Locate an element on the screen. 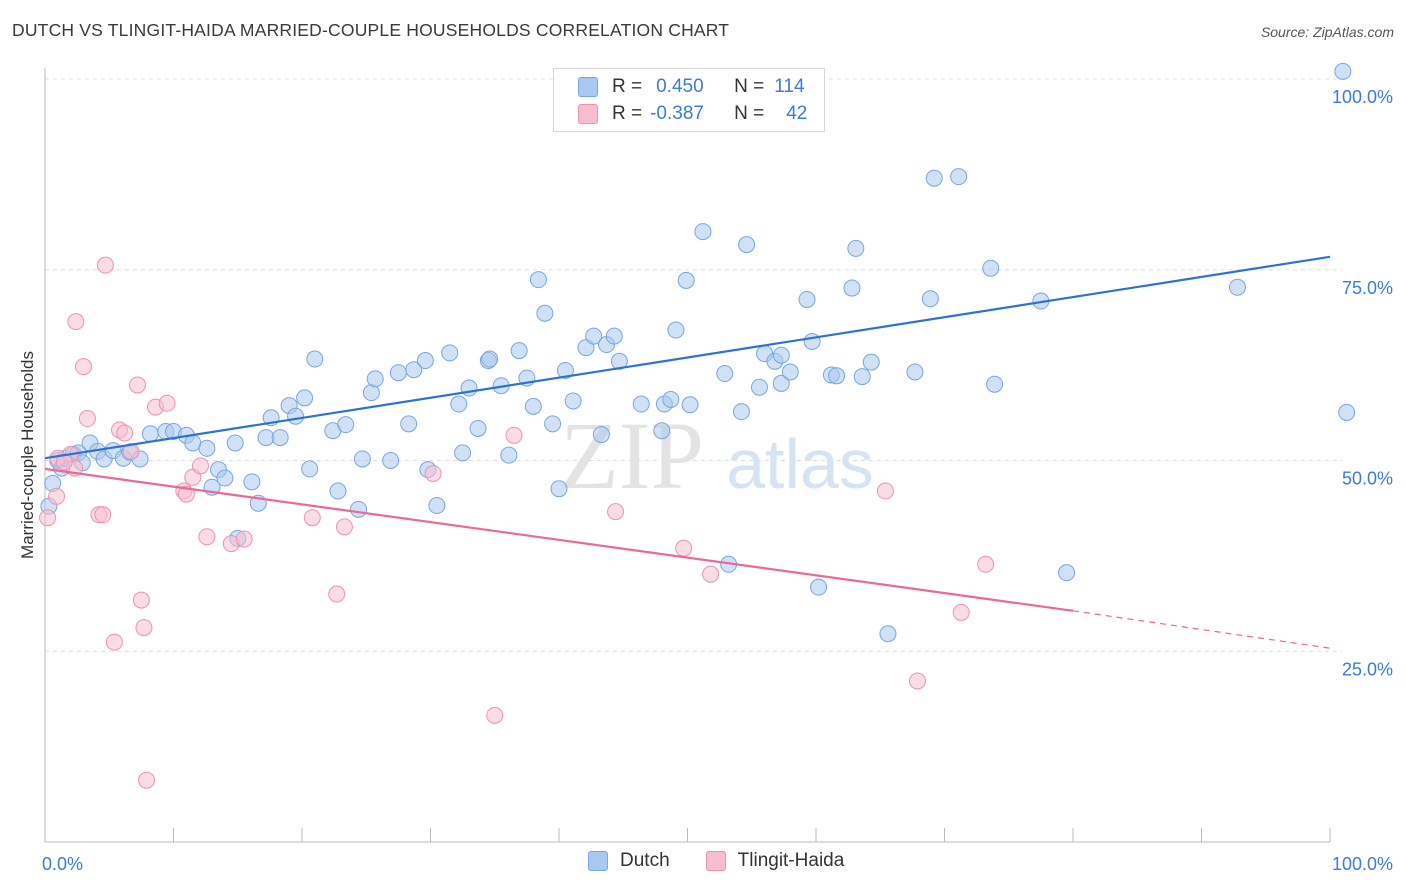 The image size is (1406, 892). watermark-zip: ZIP is located at coordinates (632, 455).